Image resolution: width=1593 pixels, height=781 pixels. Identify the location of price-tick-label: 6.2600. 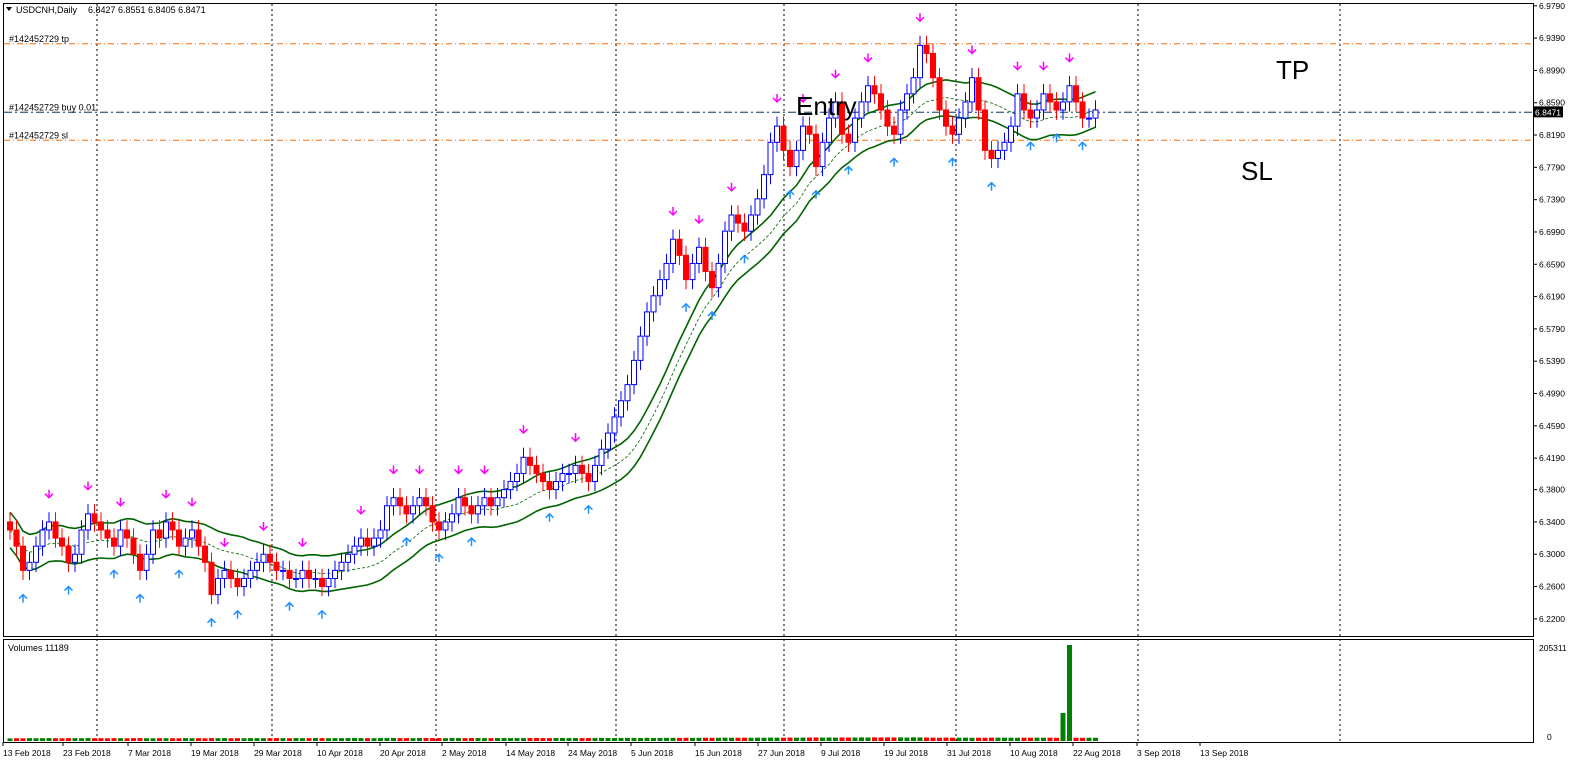
(1552, 587).